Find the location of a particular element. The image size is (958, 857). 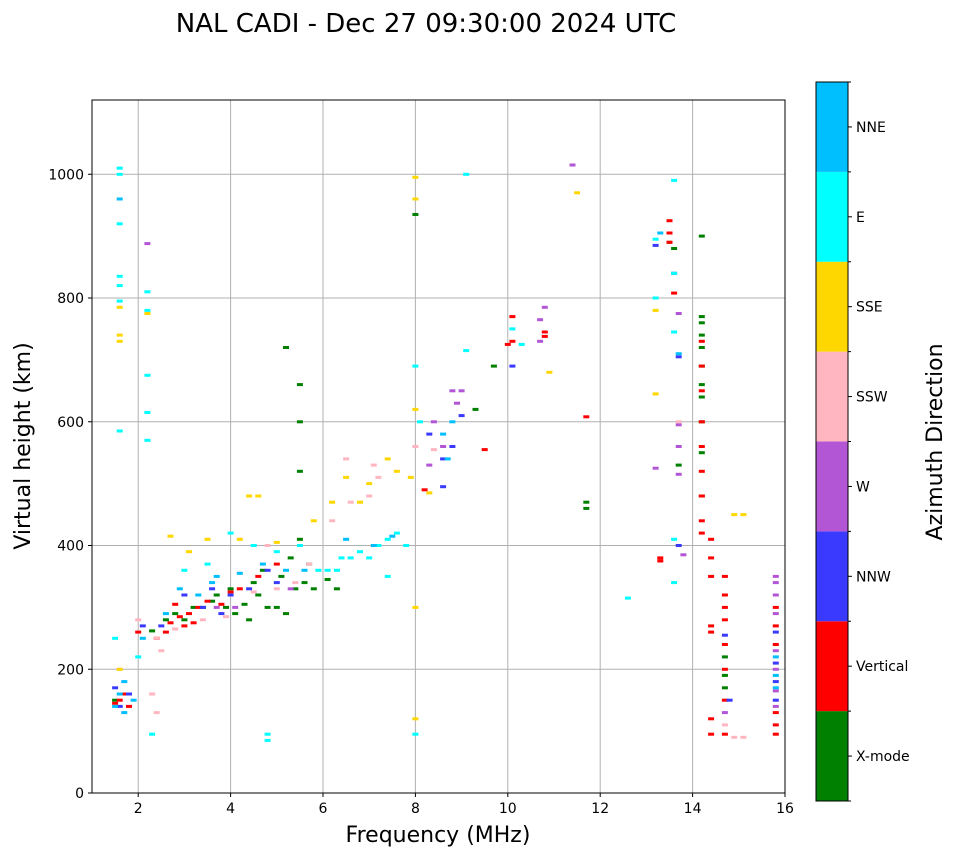

y-tick-label: 0 is located at coordinates (79, 794).